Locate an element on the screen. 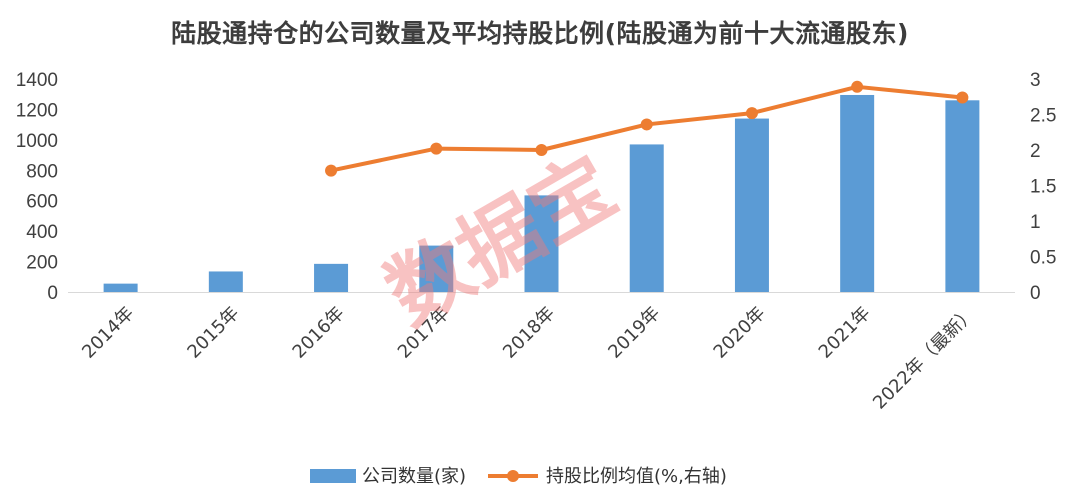  x-tick-label: 2015年 is located at coordinates (213, 333).